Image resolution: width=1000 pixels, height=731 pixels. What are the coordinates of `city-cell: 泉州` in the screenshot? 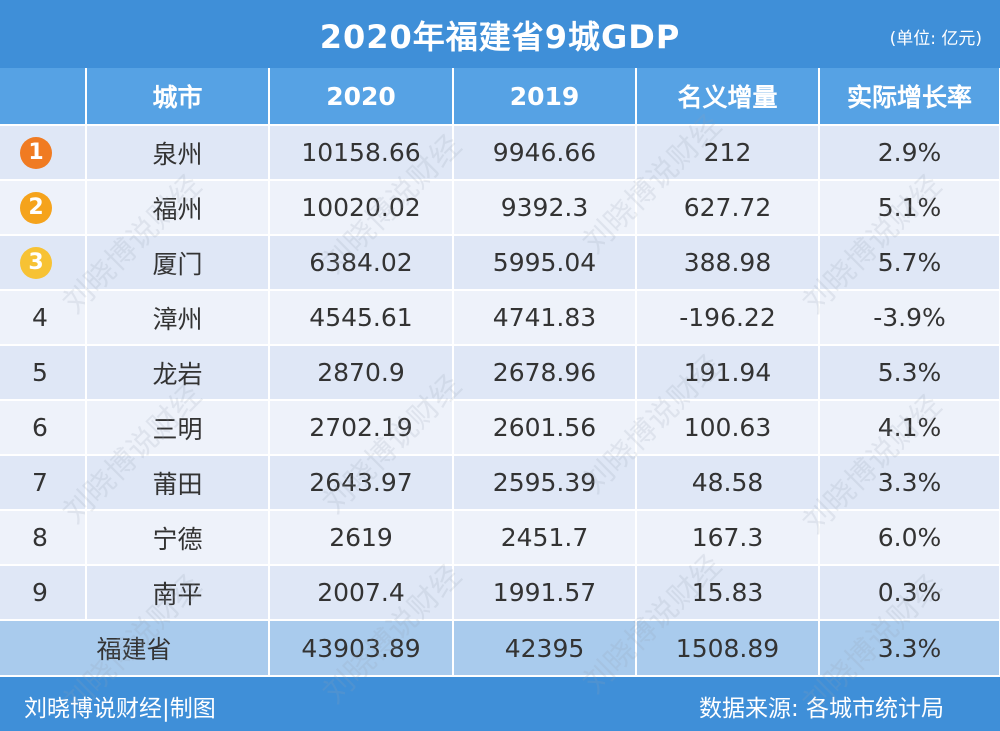 It's located at (178, 153).